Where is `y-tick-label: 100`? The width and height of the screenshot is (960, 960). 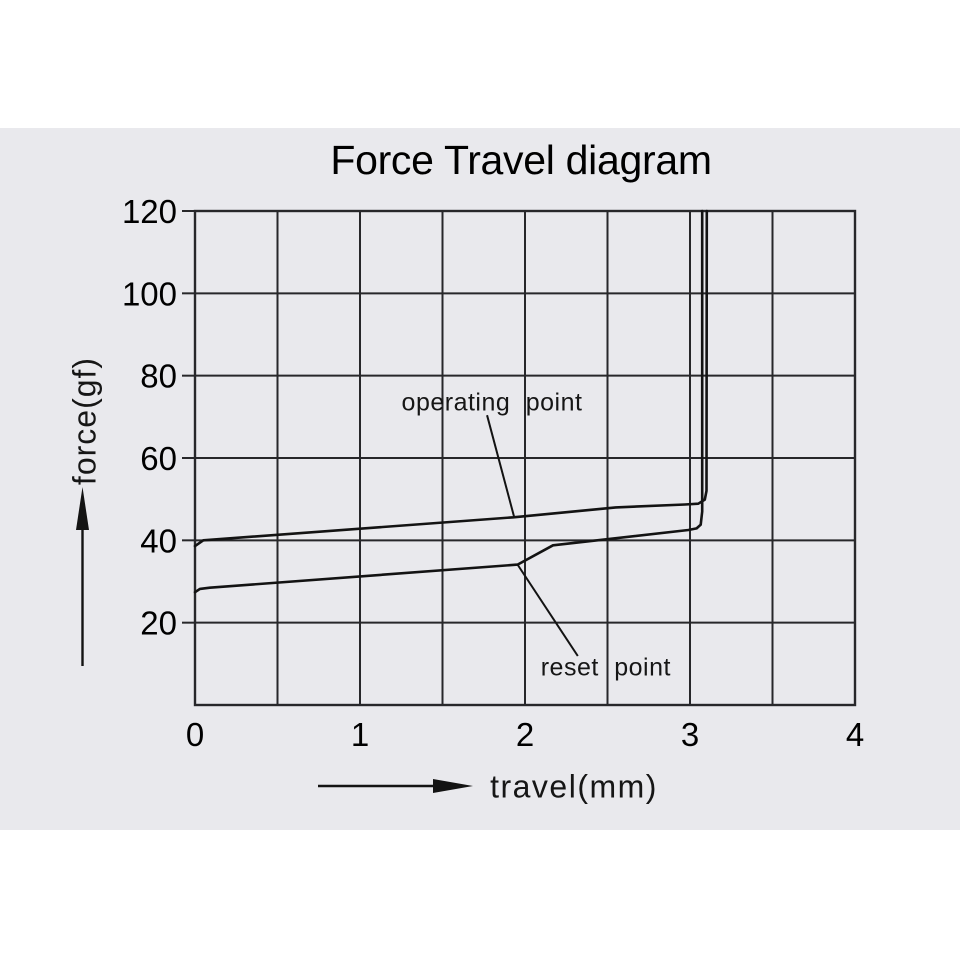 y-tick-label: 100 is located at coordinates (149, 293).